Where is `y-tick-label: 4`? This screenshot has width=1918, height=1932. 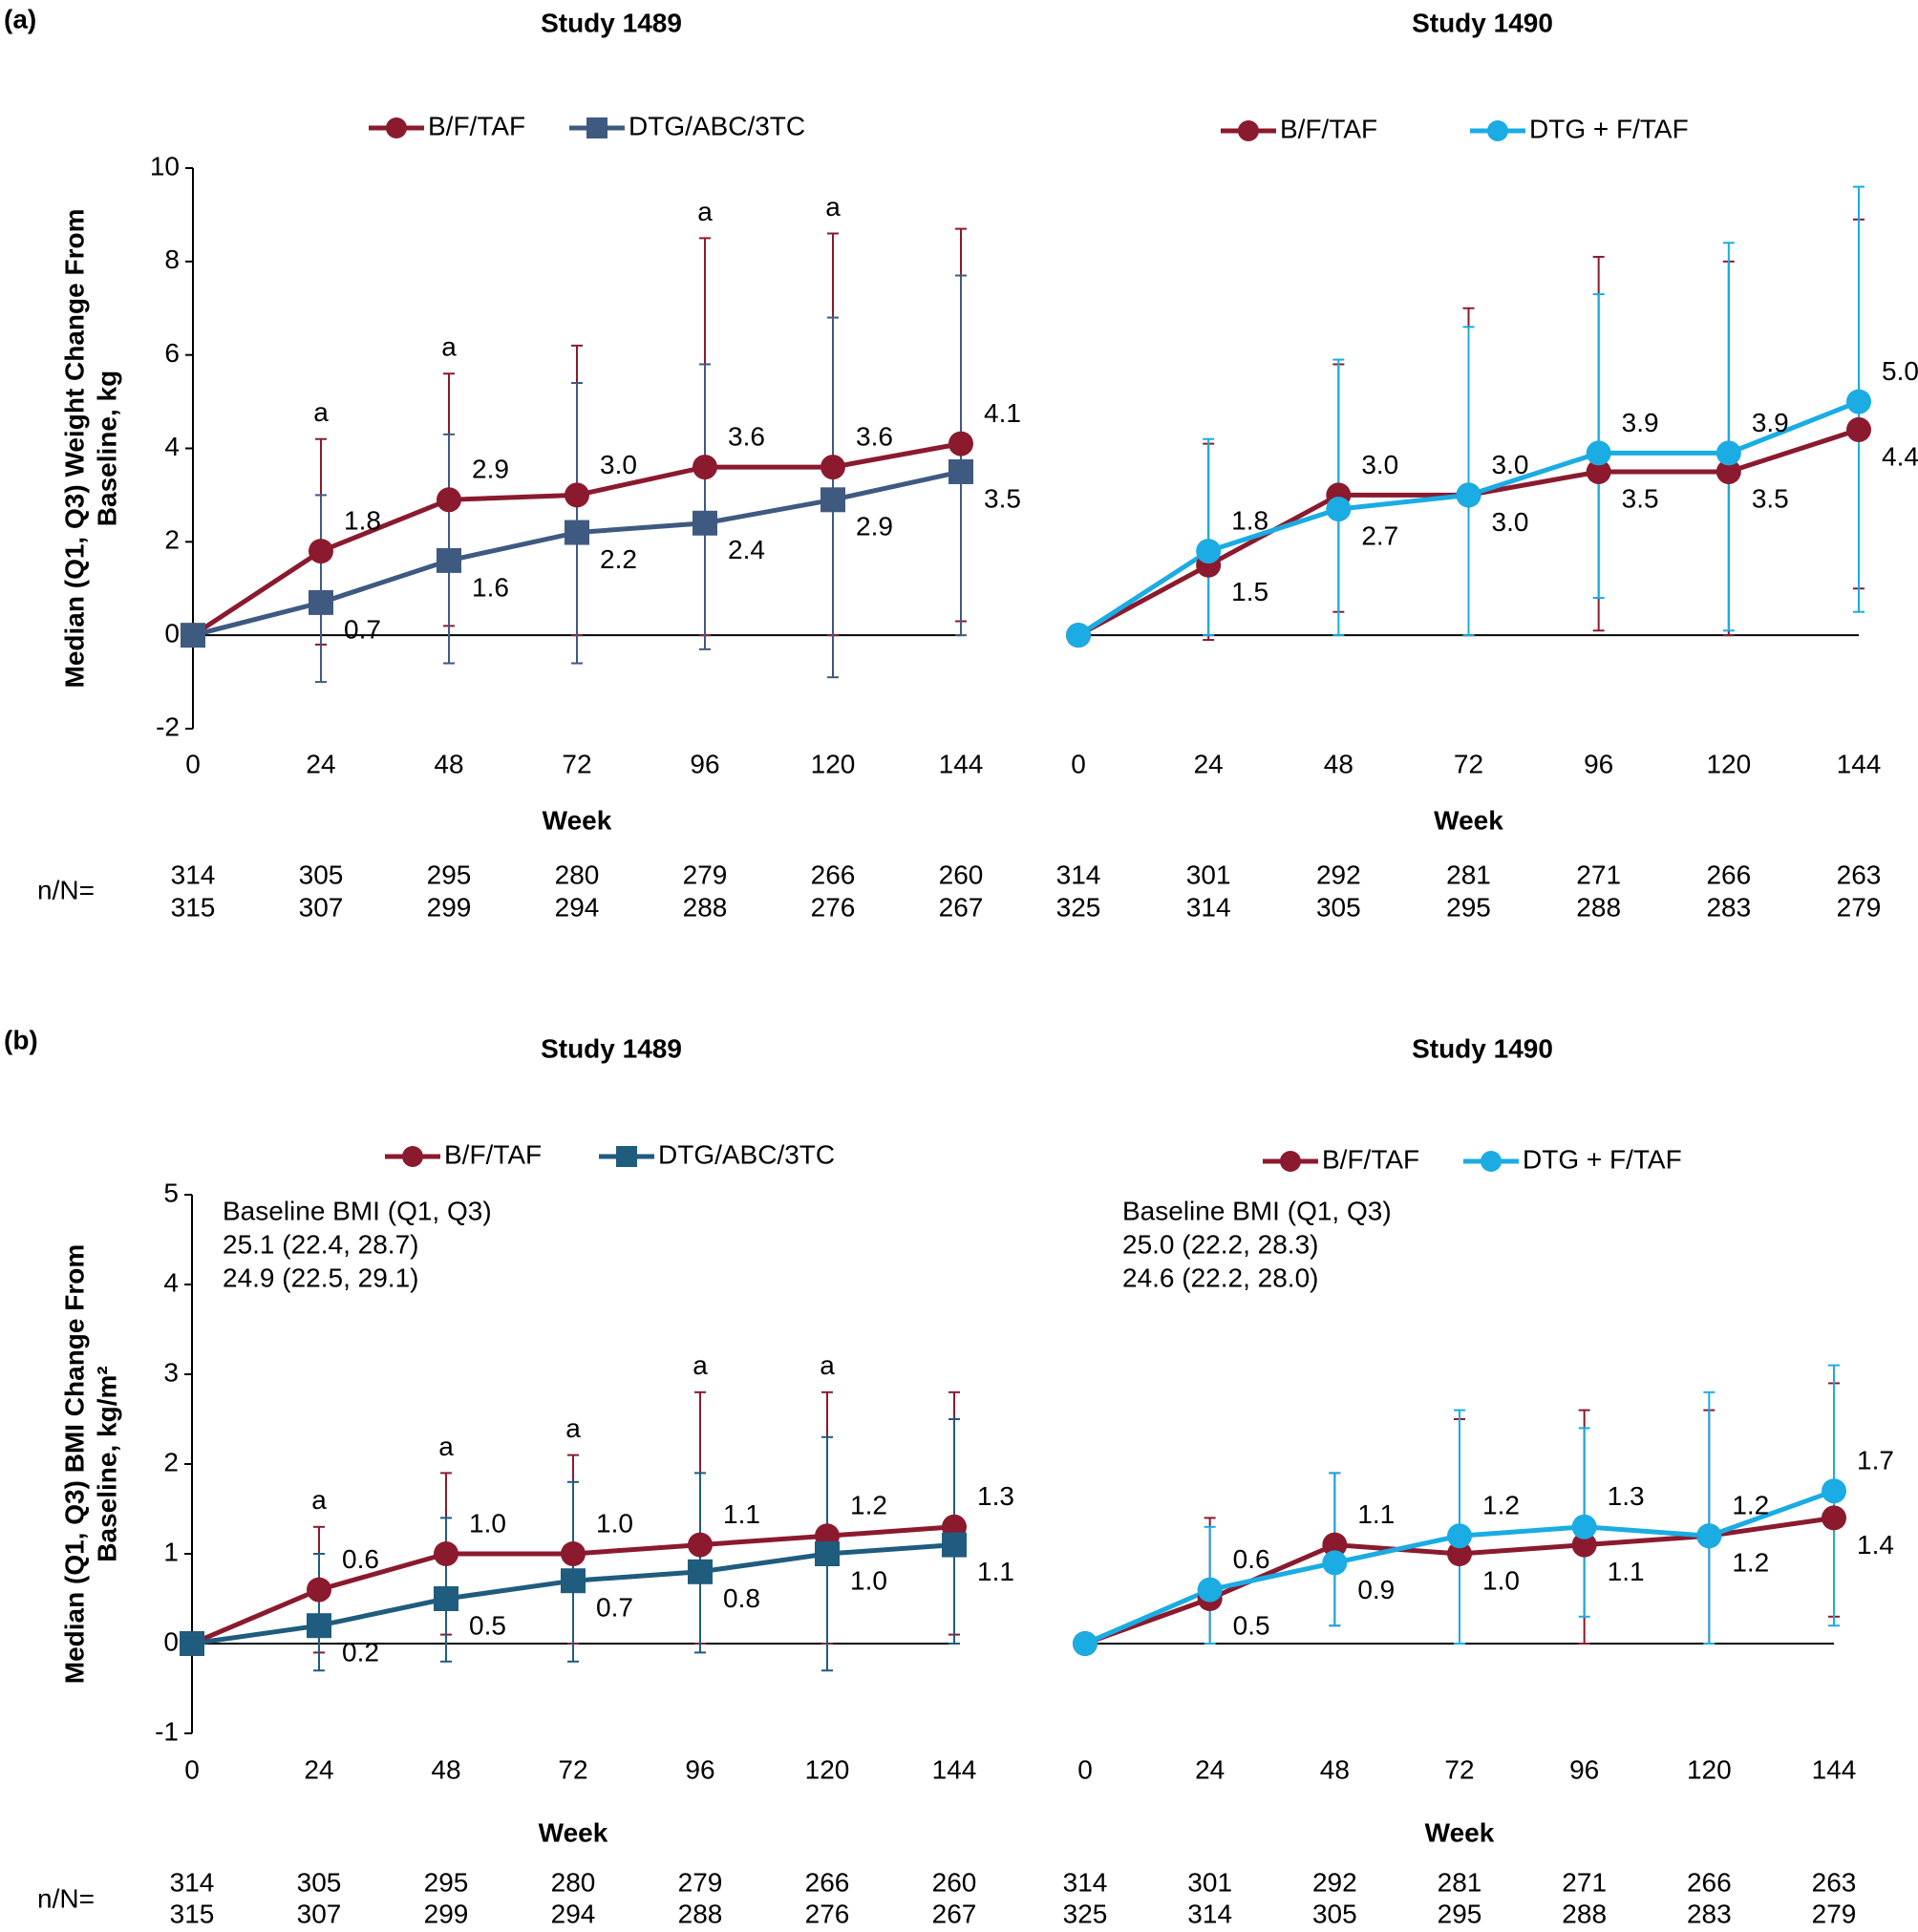
y-tick-label: 4 is located at coordinates (172, 446).